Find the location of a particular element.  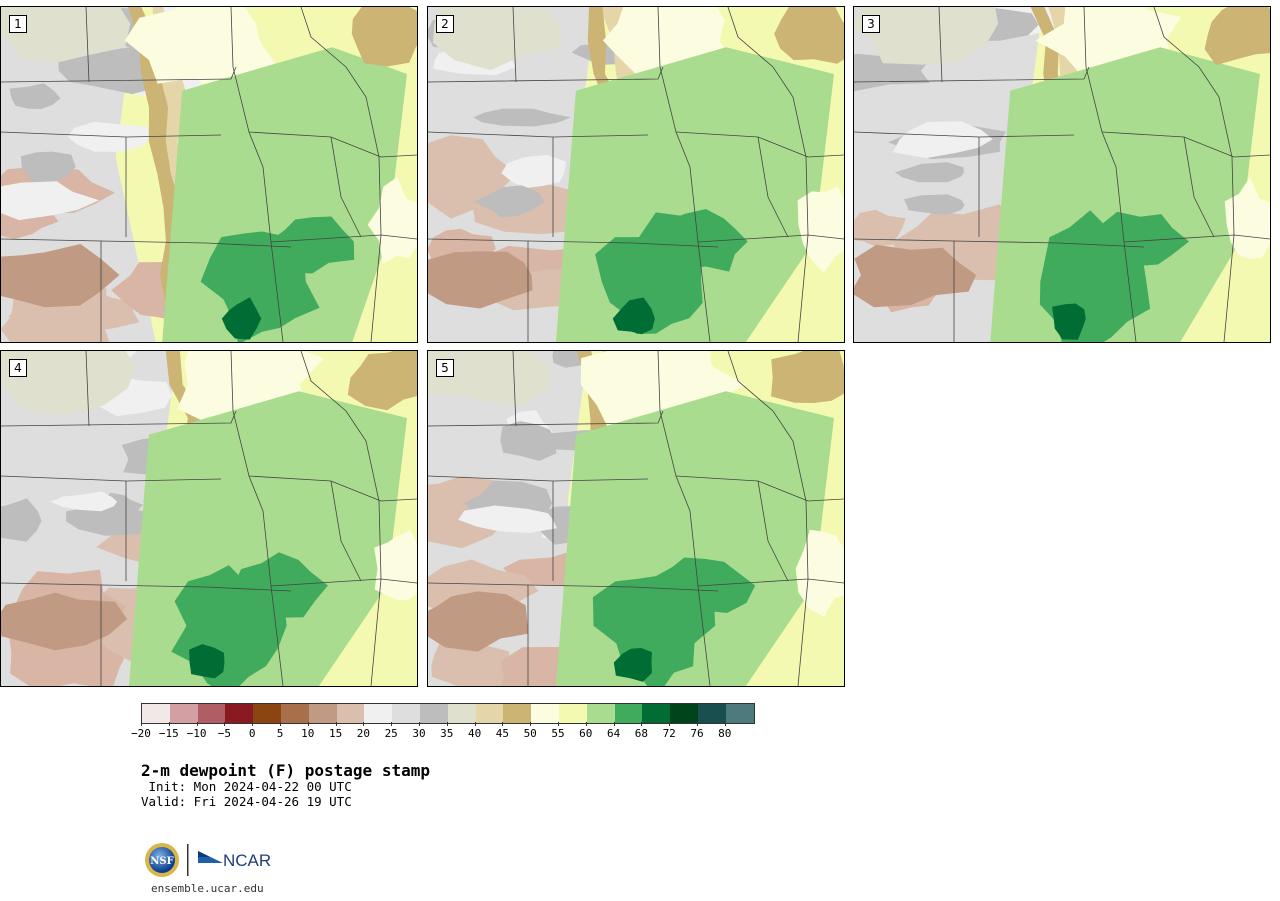

member-label: 5 is located at coordinates (445, 368).